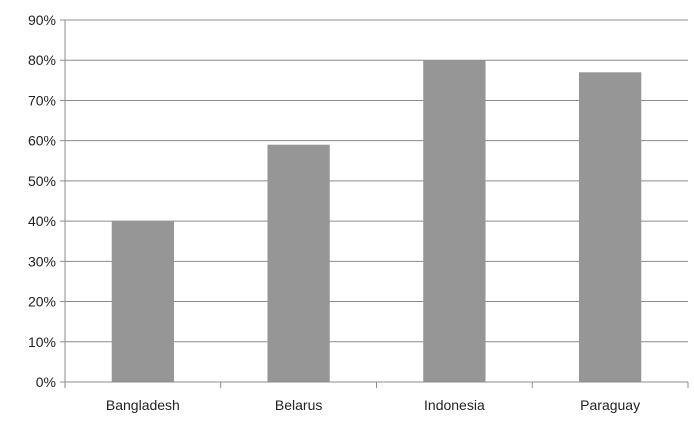 This screenshot has width=694, height=423. I want to click on y-tick-label: 0%, so click(46, 382).